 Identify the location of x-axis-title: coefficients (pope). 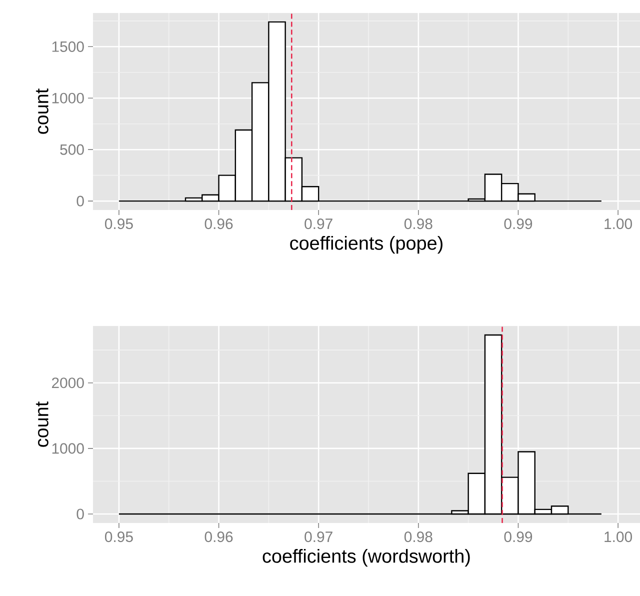
(366, 245).